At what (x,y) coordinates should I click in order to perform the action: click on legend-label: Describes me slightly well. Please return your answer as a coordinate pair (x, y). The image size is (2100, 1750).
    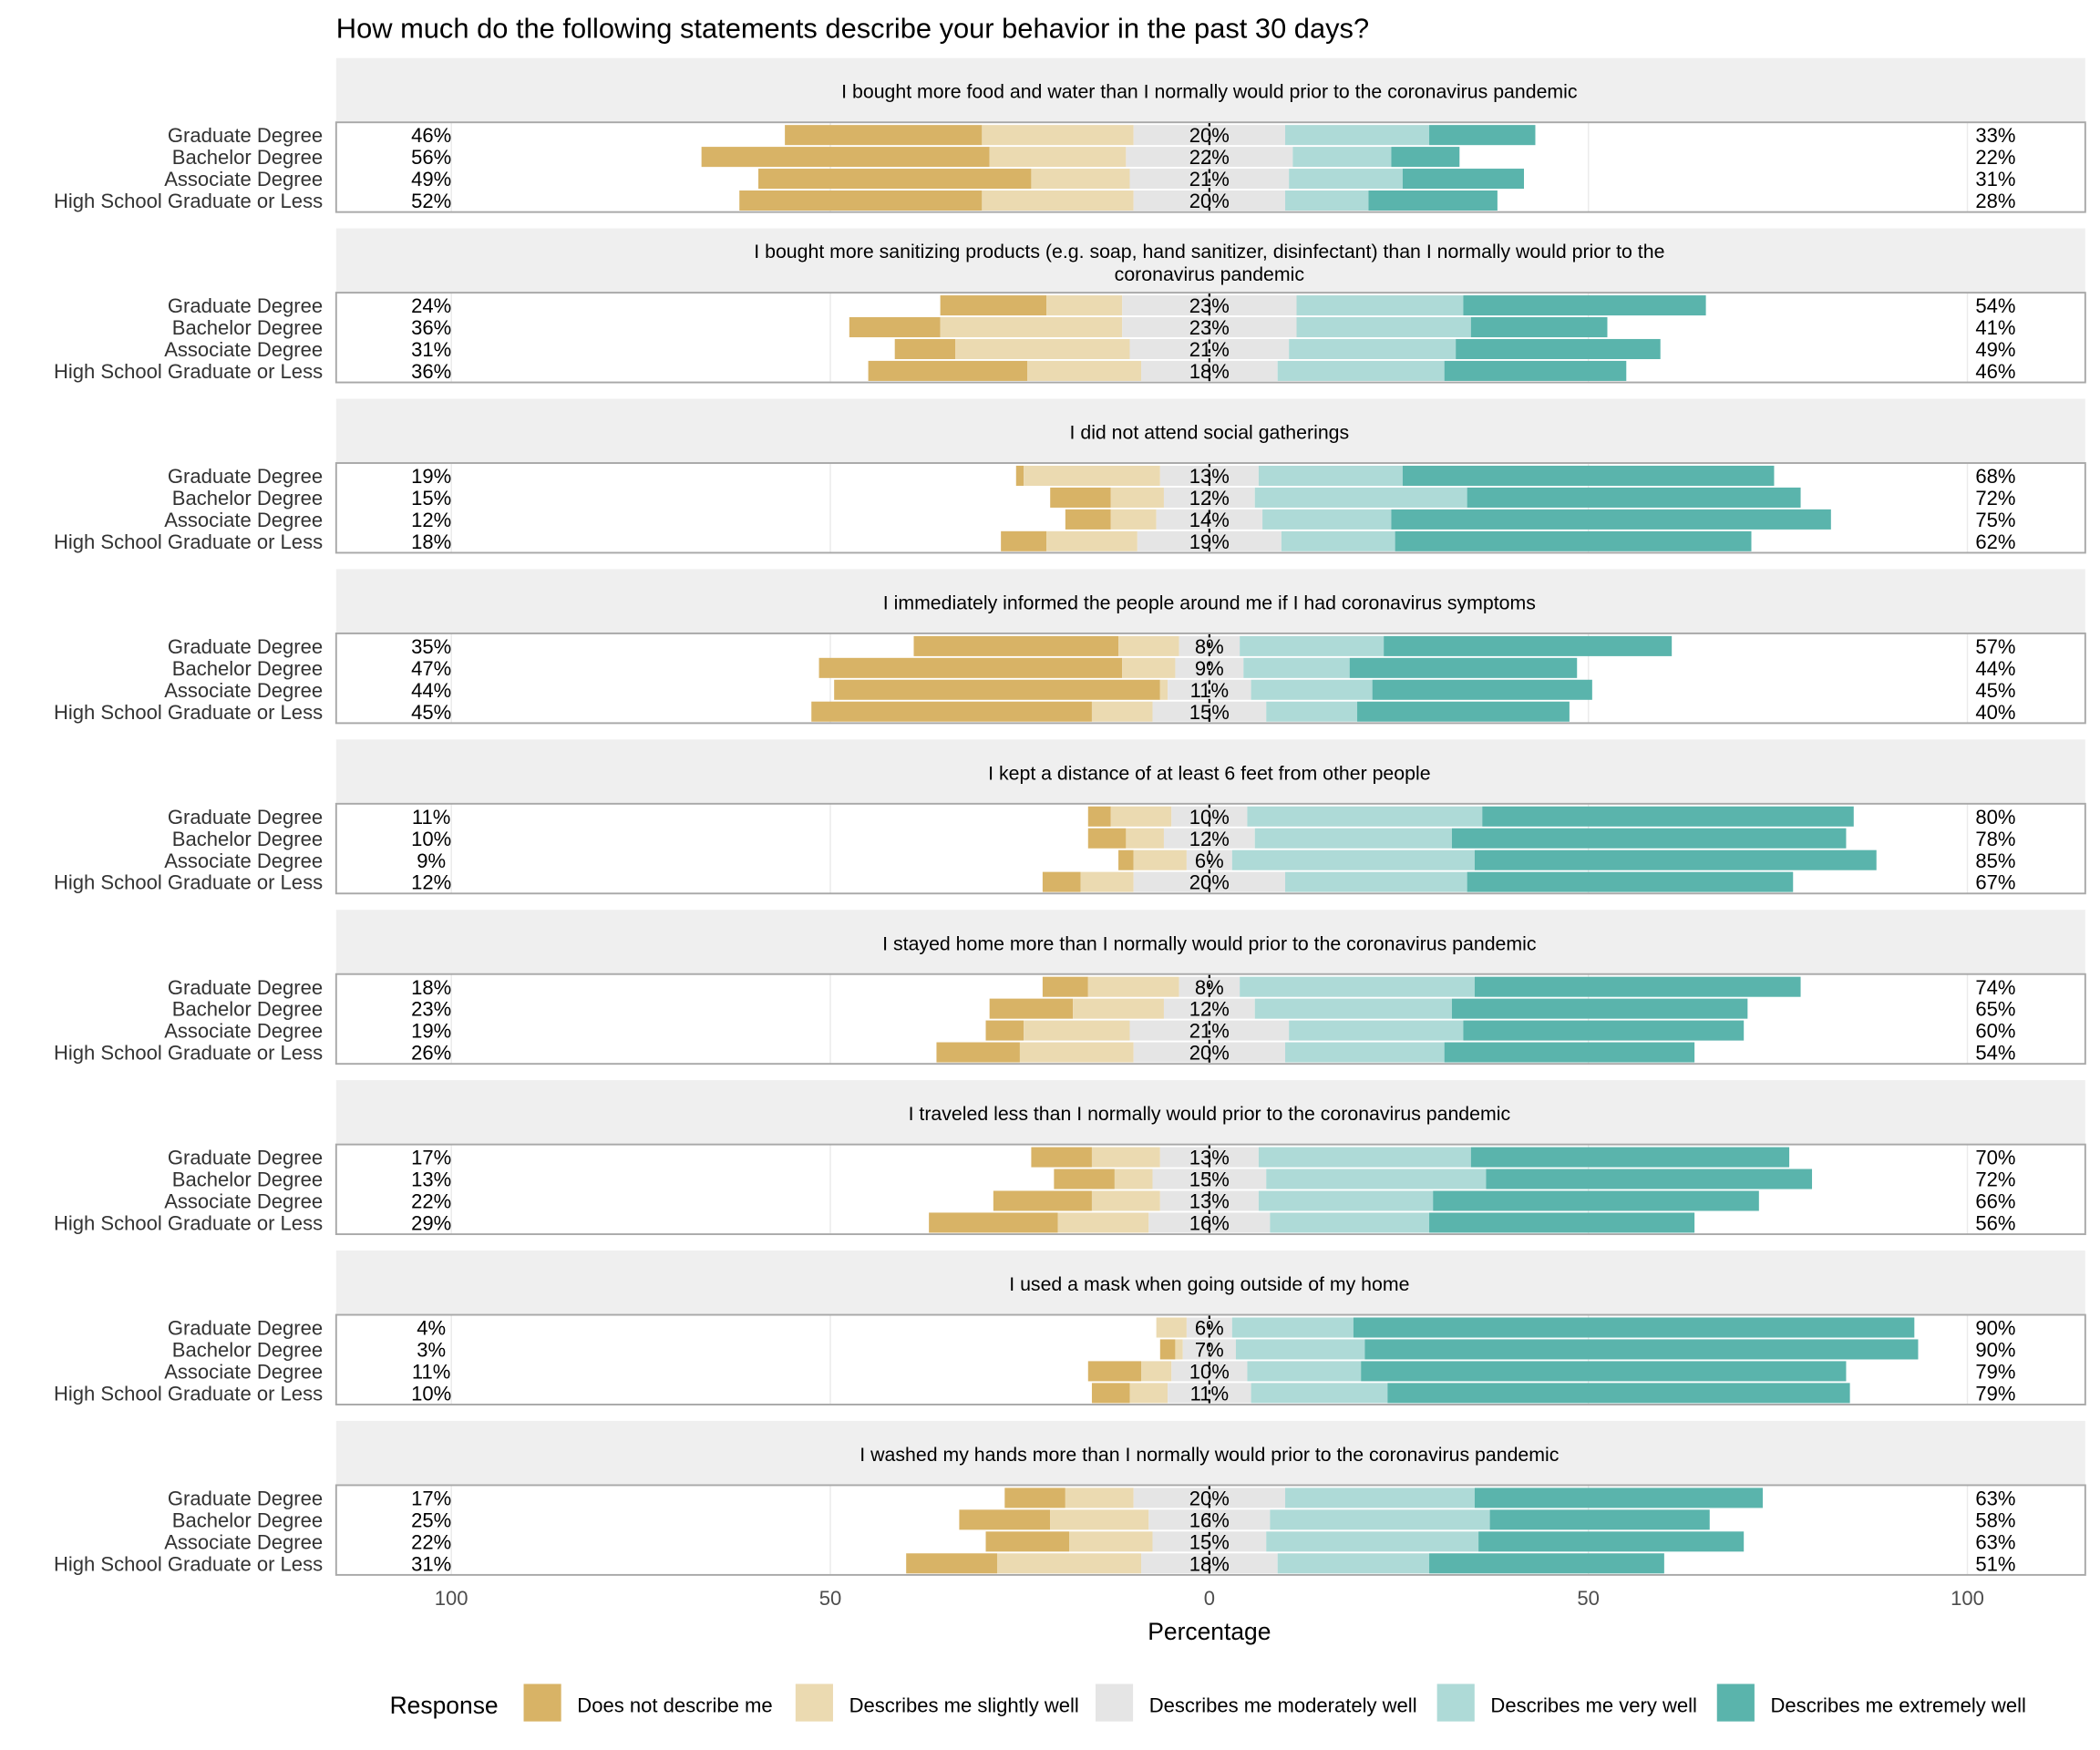
    Looking at the image, I should click on (964, 1705).